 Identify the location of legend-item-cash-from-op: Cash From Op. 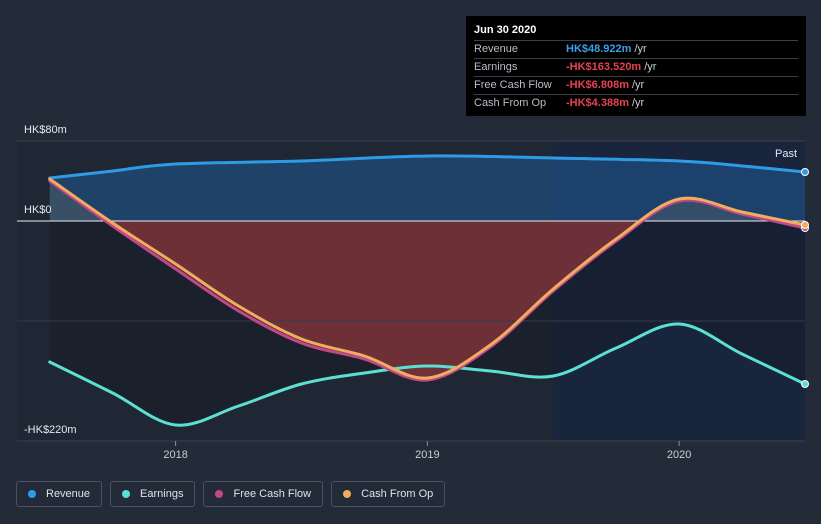
(388, 494).